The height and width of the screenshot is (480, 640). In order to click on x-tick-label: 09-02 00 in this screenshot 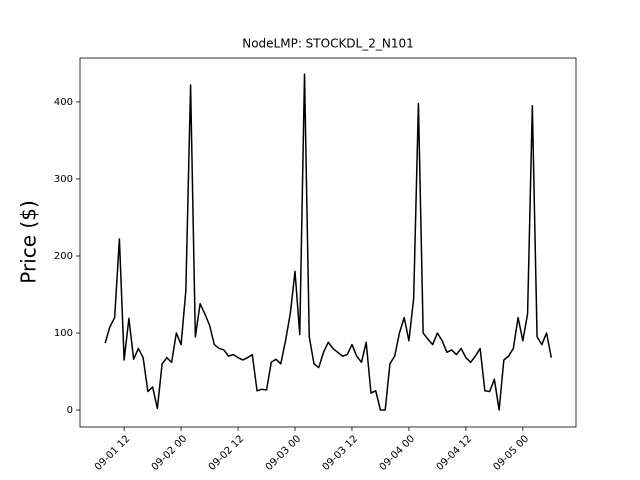, I will do `click(170, 453)`.